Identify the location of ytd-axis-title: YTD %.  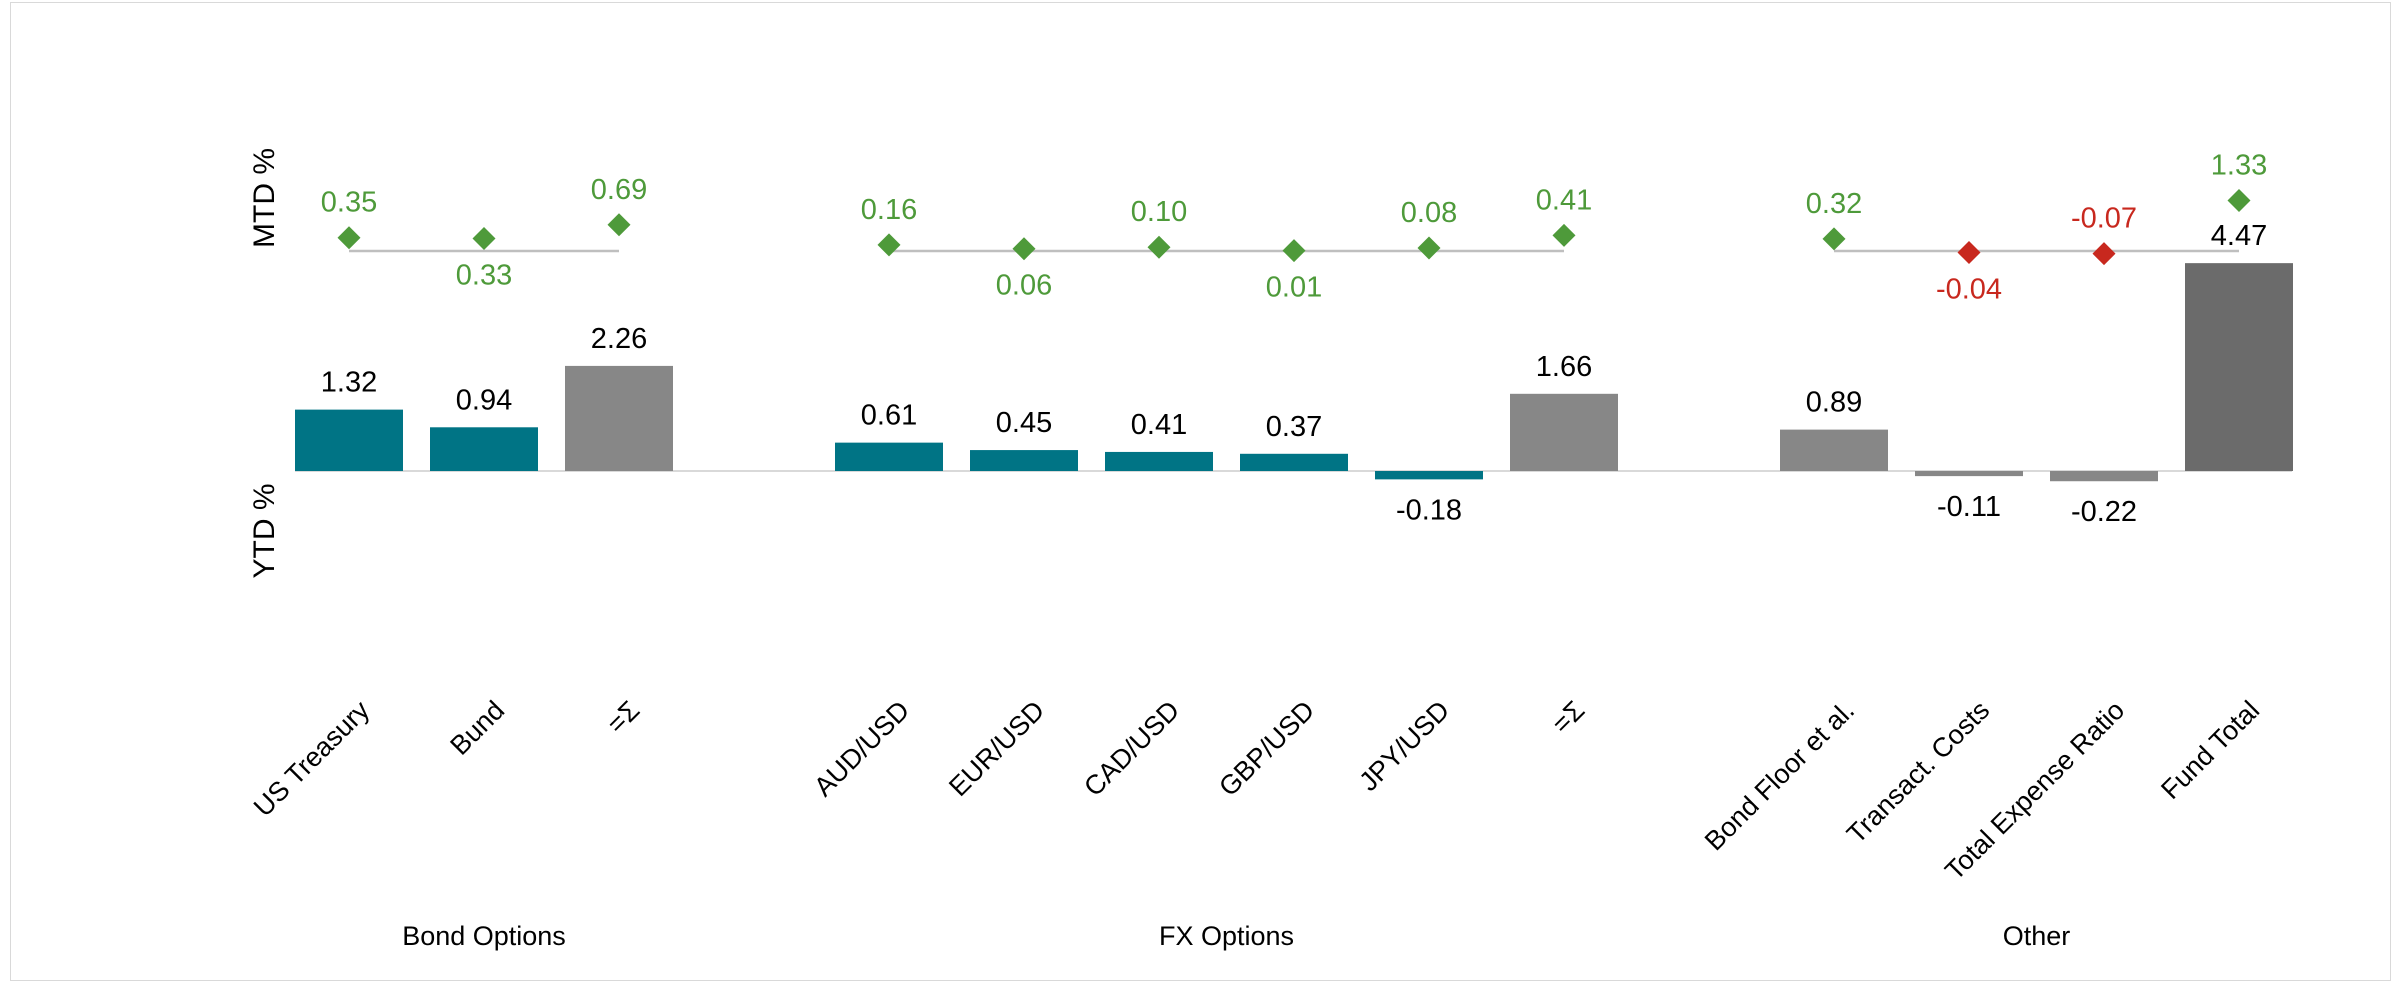
(264, 530).